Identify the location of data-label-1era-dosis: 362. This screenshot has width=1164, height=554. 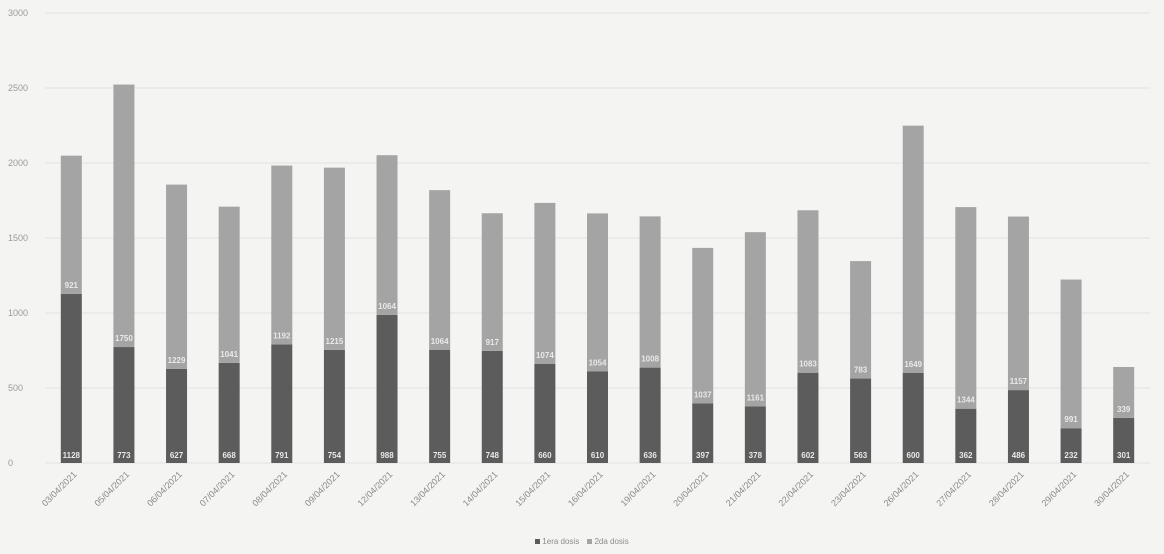
(966, 455).